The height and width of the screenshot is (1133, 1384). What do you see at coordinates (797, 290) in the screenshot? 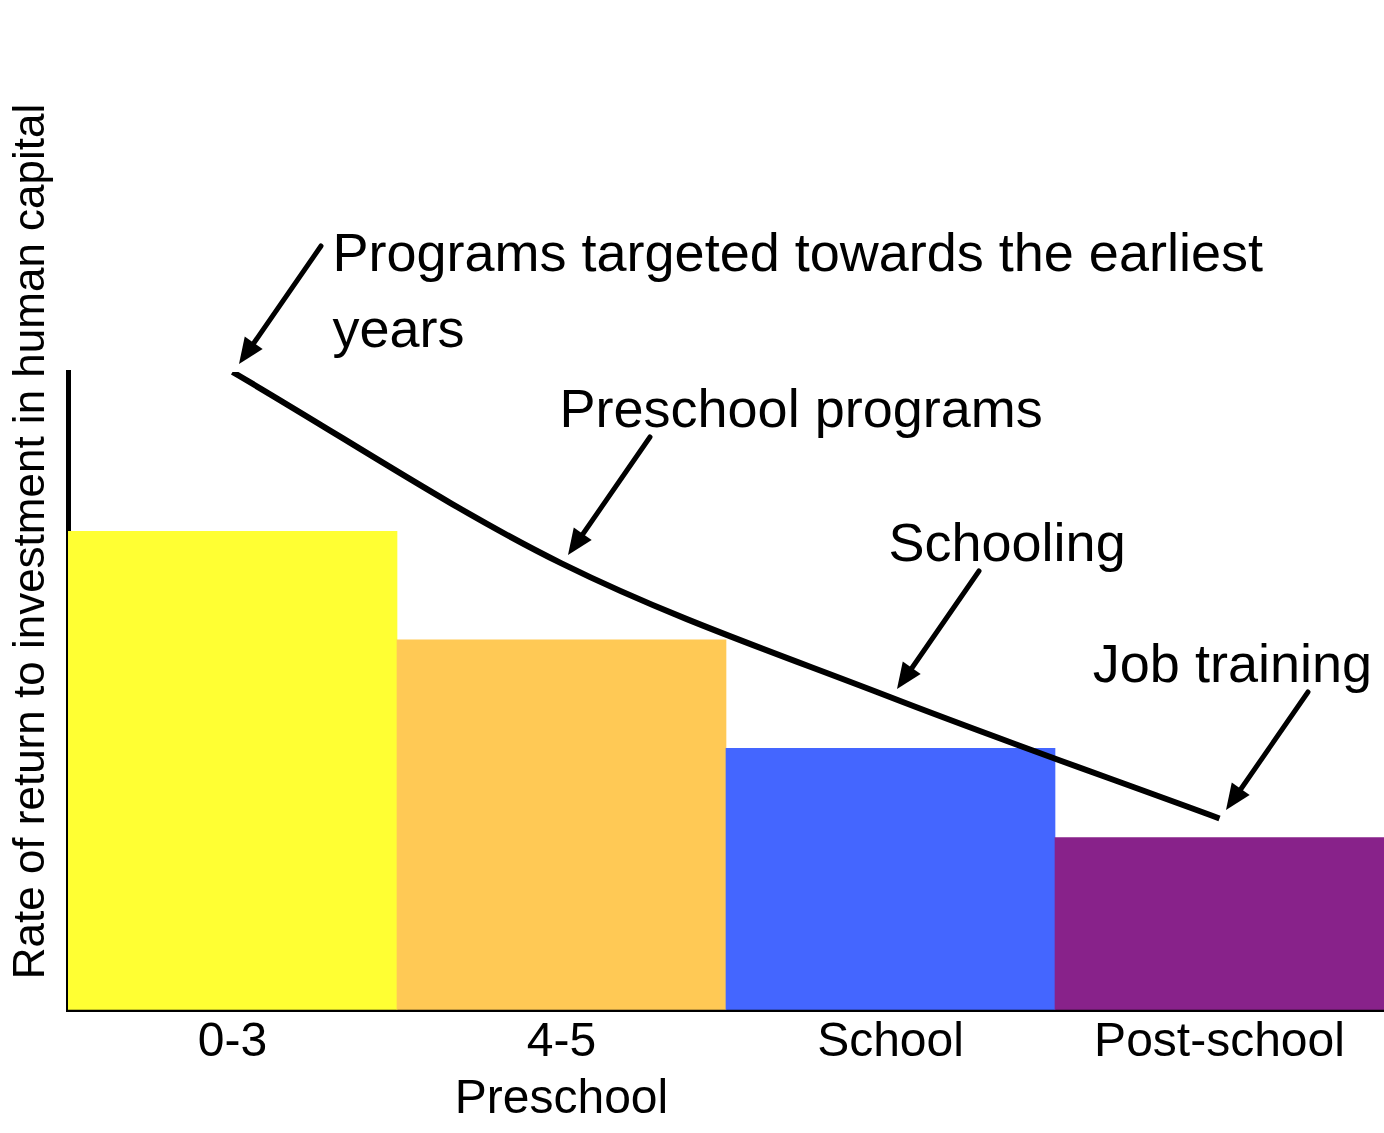
I see `annotation: Programs targeted towards the earliest years` at bounding box center [797, 290].